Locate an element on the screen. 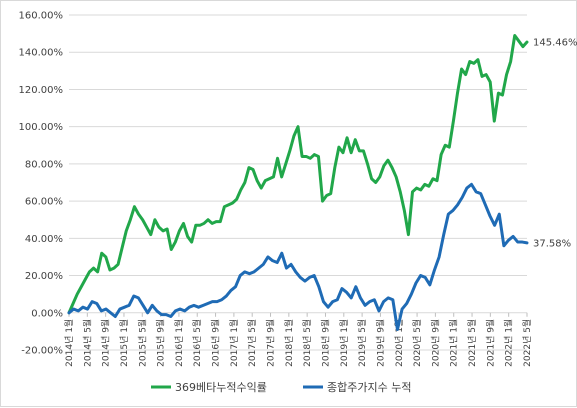  x-tick-label: 2021년 9월 is located at coordinates (490, 343).